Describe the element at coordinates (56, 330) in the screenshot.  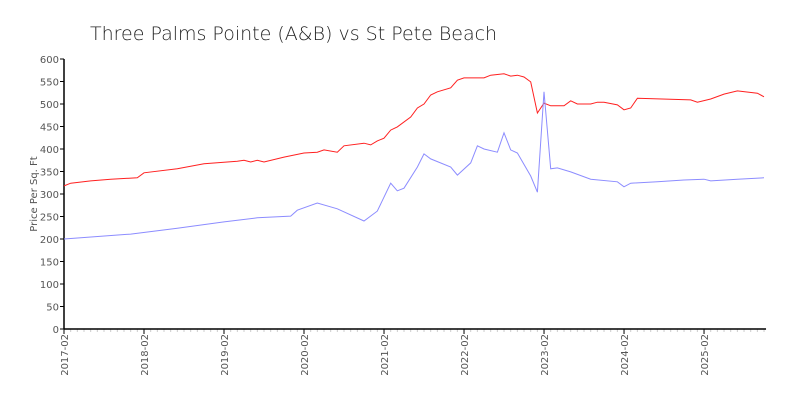
I see `y-tick-label: 0` at that location.